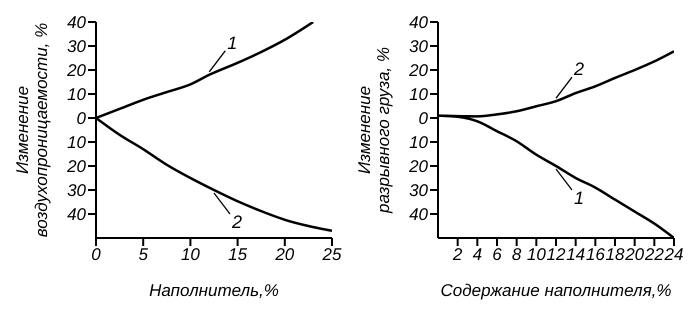  Describe the element at coordinates (556, 254) in the screenshot. I see `x-tick-label: 12` at that location.